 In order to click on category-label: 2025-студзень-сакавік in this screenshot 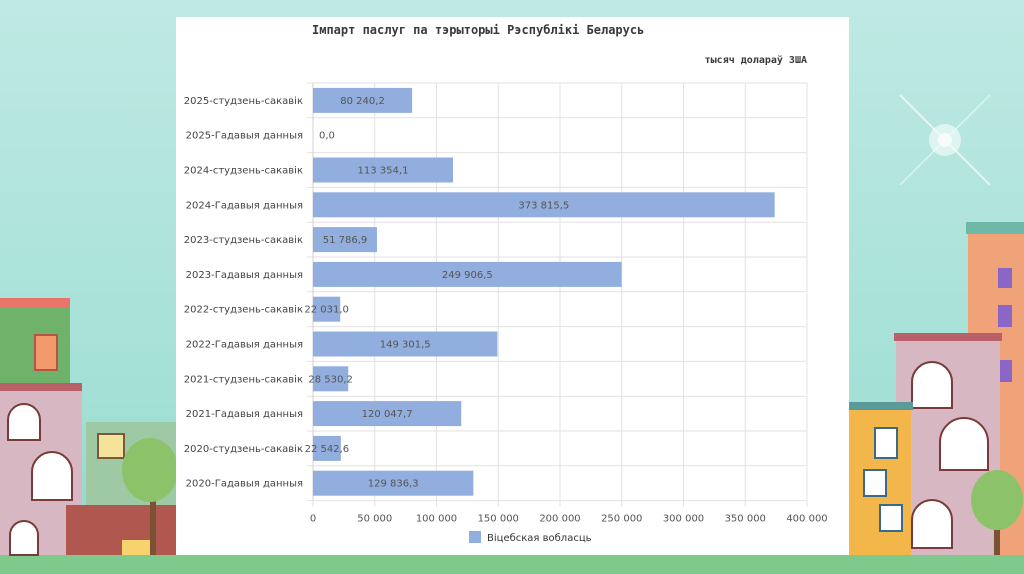, I will do `click(243, 101)`.